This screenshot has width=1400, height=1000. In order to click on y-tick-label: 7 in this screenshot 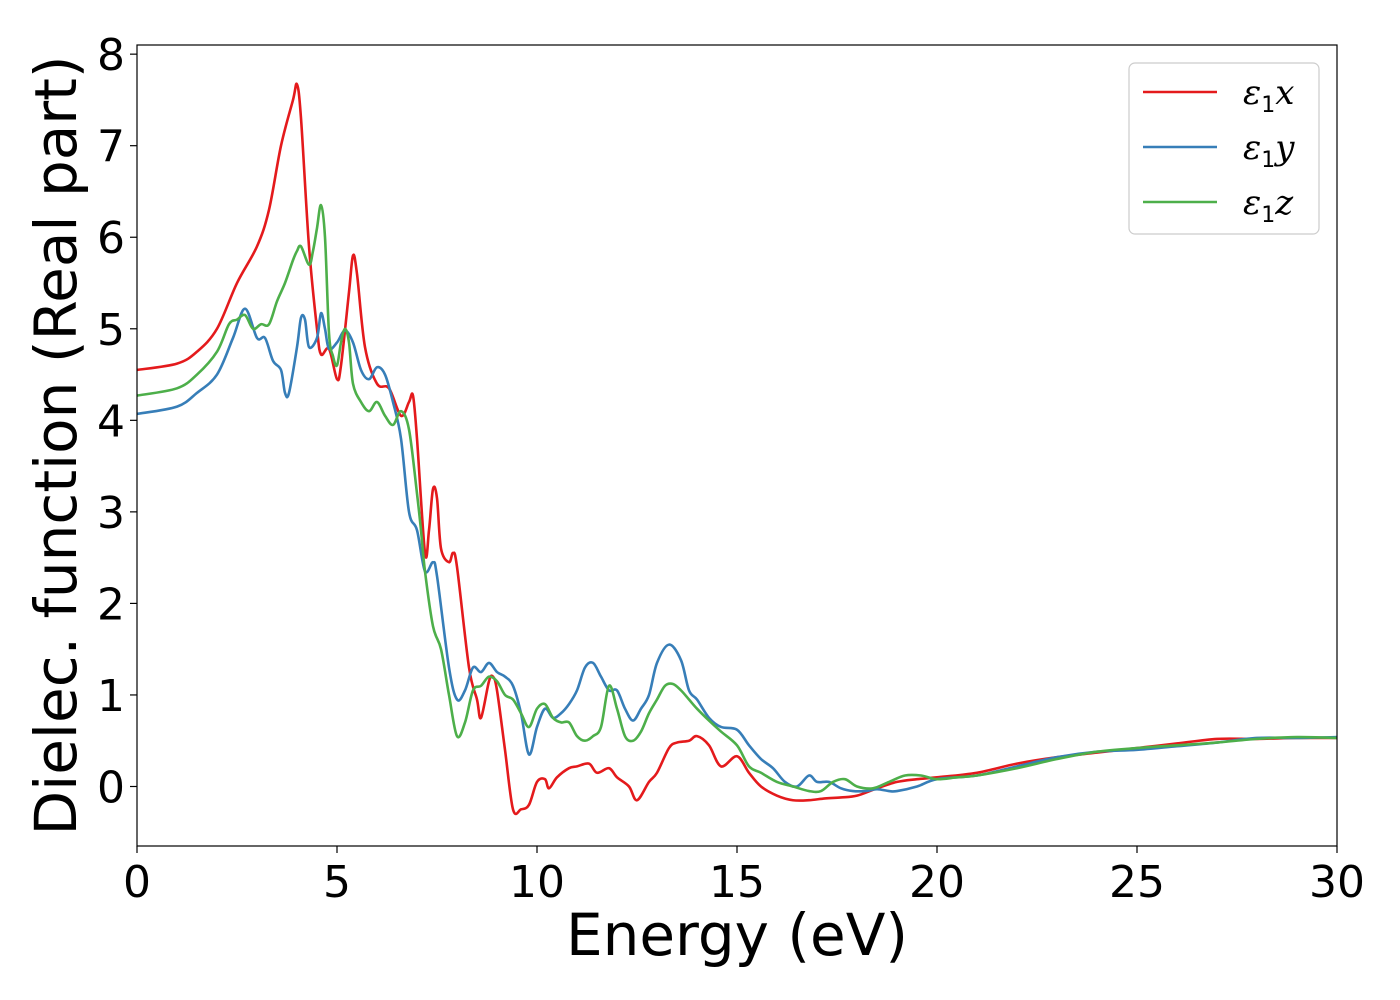, I will do `click(111, 147)`.